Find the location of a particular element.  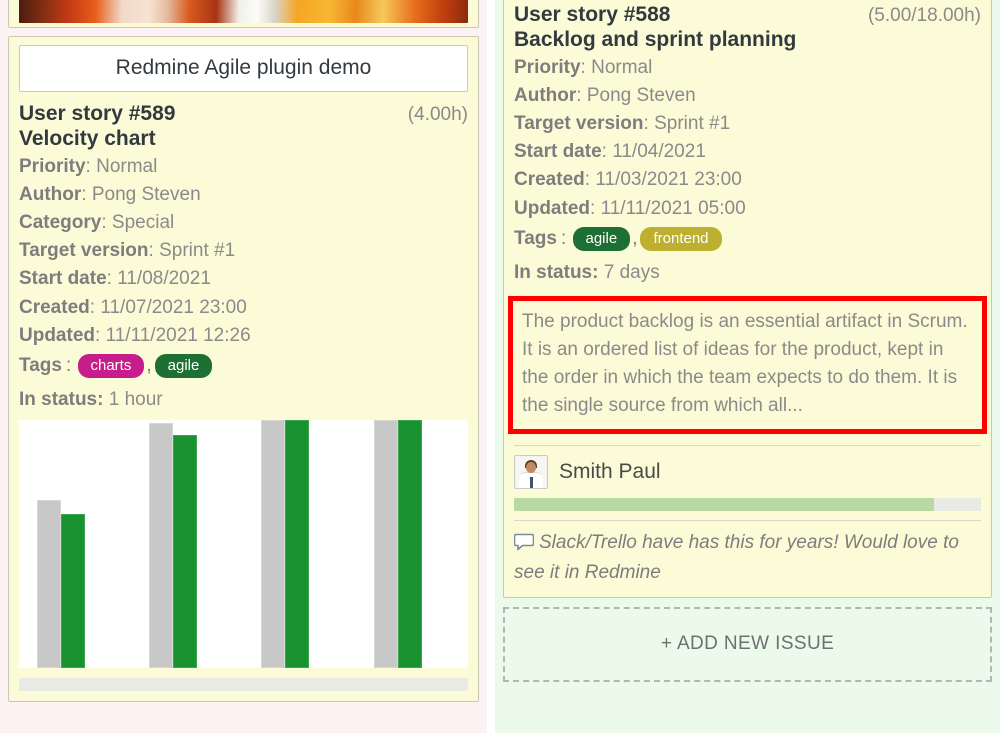

project-title: Redmine Agile plugin demo is located at coordinates (243, 68).